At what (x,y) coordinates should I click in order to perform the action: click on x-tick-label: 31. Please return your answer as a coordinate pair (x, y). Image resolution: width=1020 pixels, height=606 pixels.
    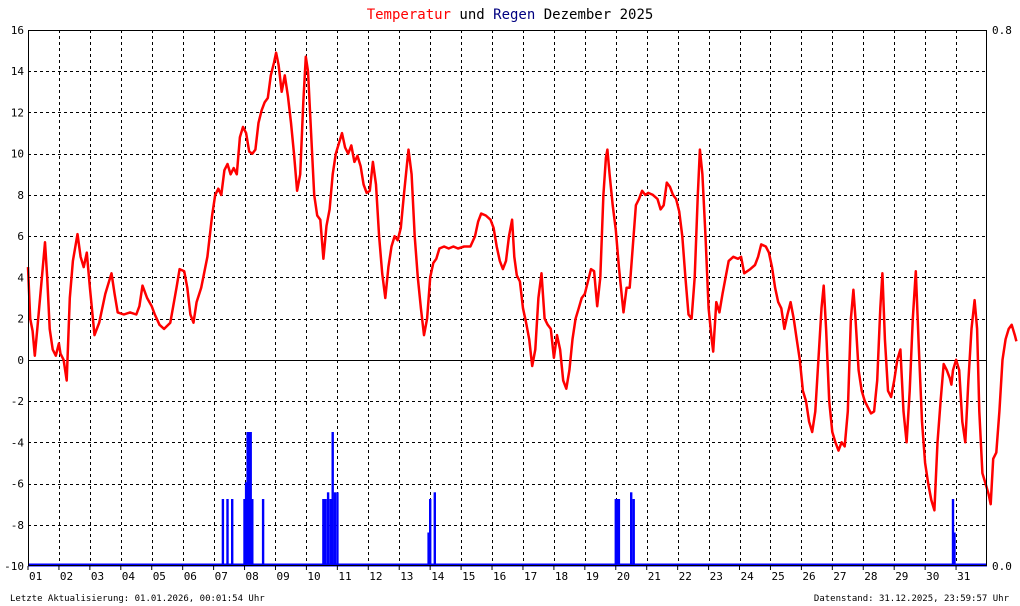
    Looking at the image, I should click on (963, 576).